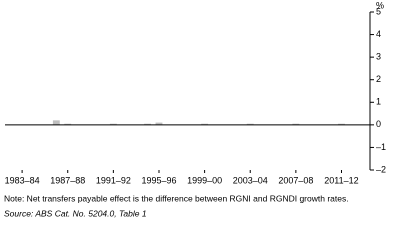  I want to click on y-tick-label: 2, so click(378, 79).